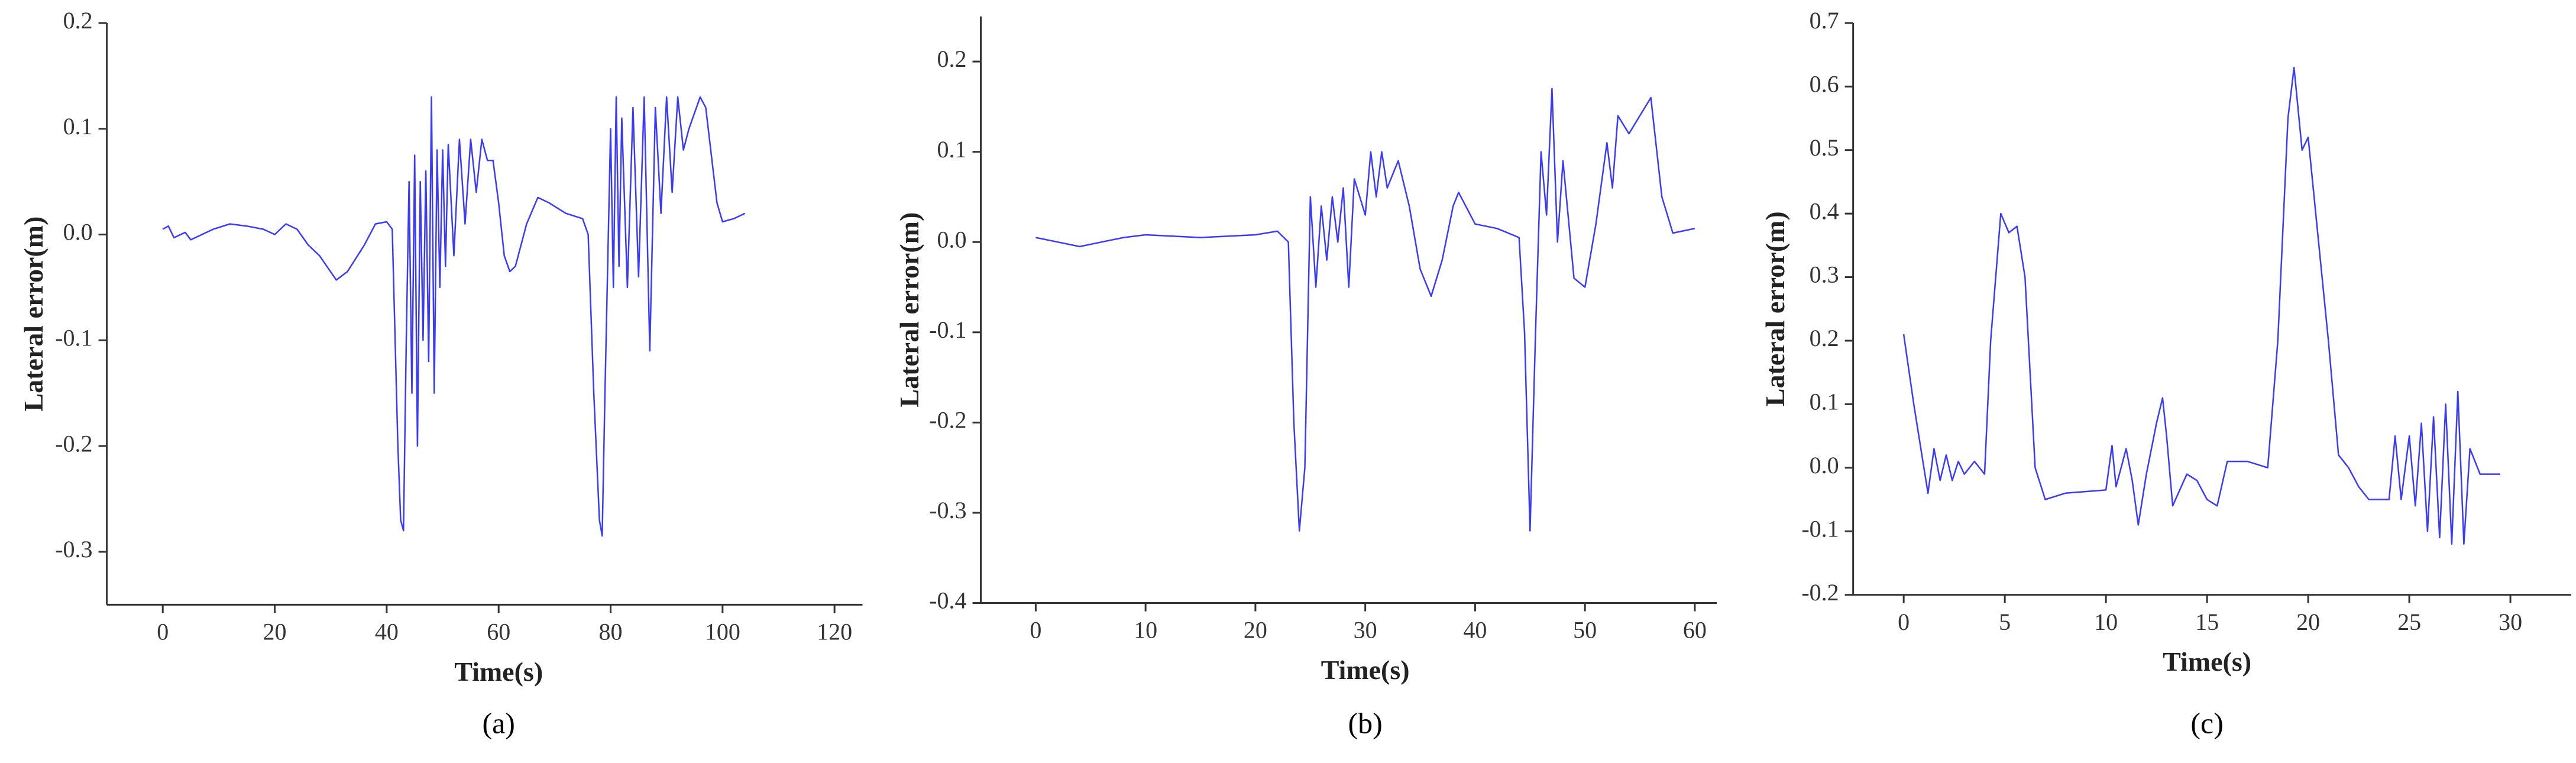 The height and width of the screenshot is (763, 2576). Describe the element at coordinates (499, 722) in the screenshot. I see `caption: (a)` at that location.